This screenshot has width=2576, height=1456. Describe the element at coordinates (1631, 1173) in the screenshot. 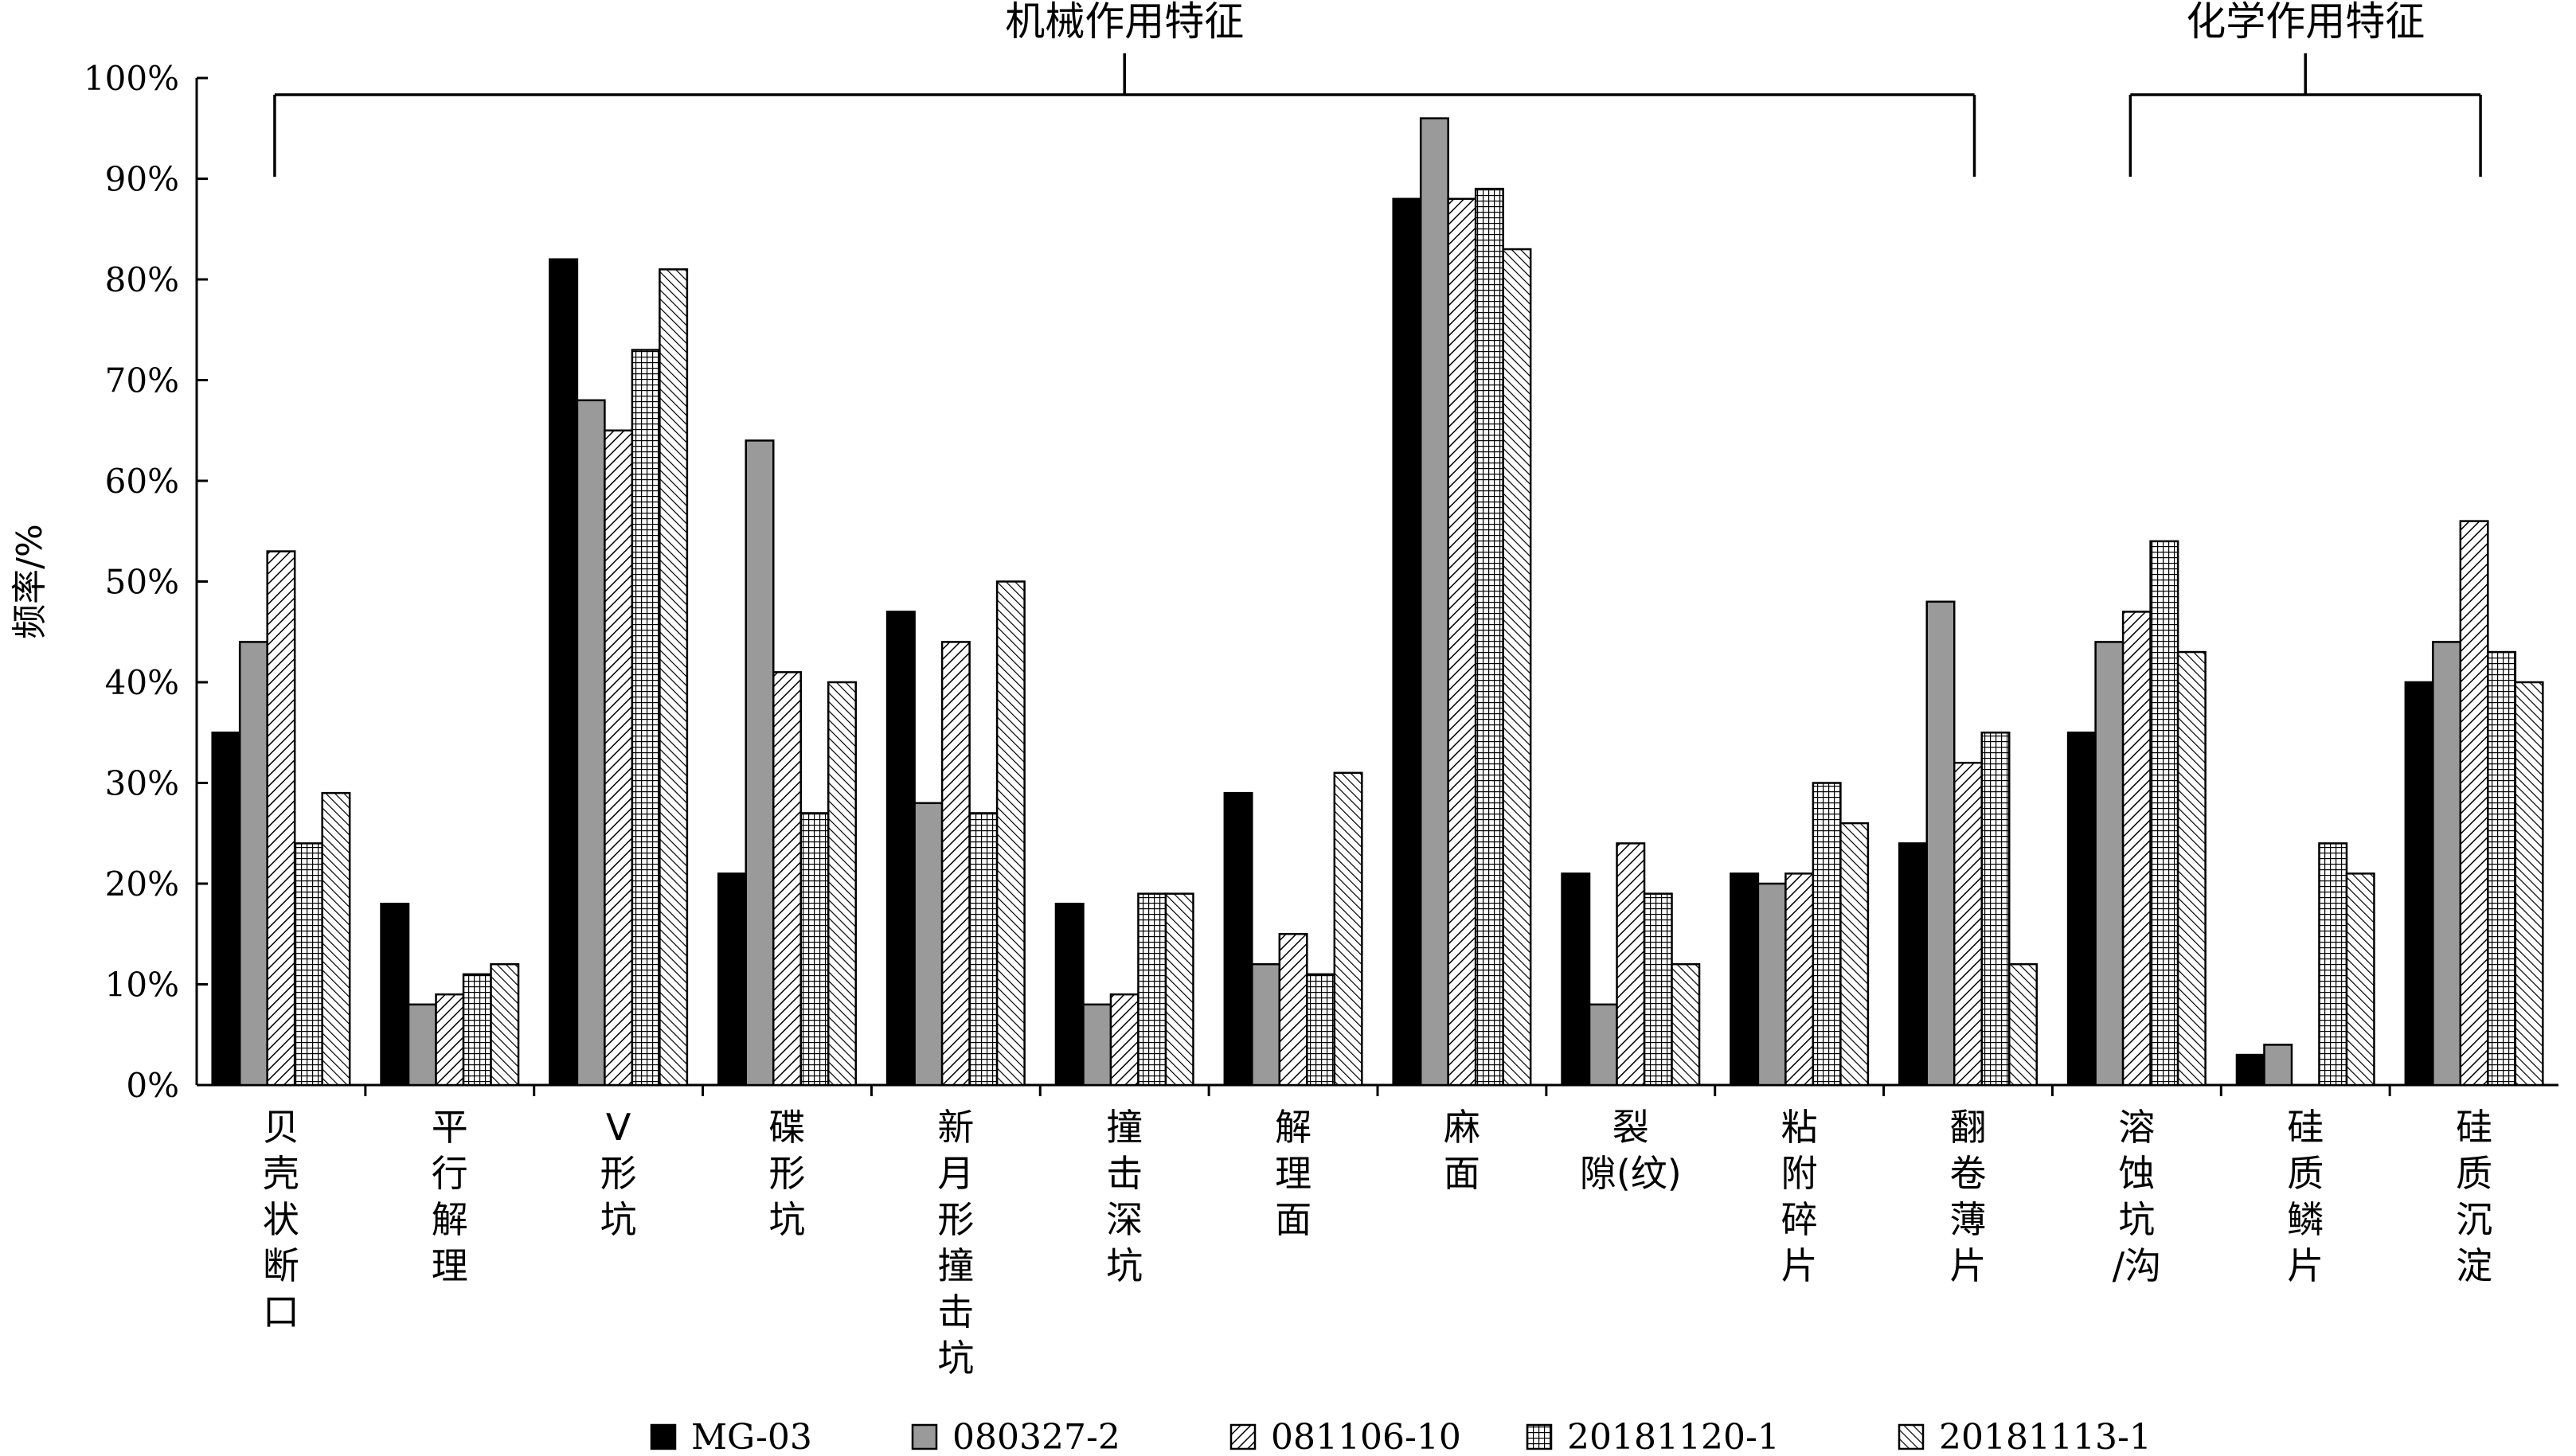

I see `category-label: 隙(纹)` at that location.